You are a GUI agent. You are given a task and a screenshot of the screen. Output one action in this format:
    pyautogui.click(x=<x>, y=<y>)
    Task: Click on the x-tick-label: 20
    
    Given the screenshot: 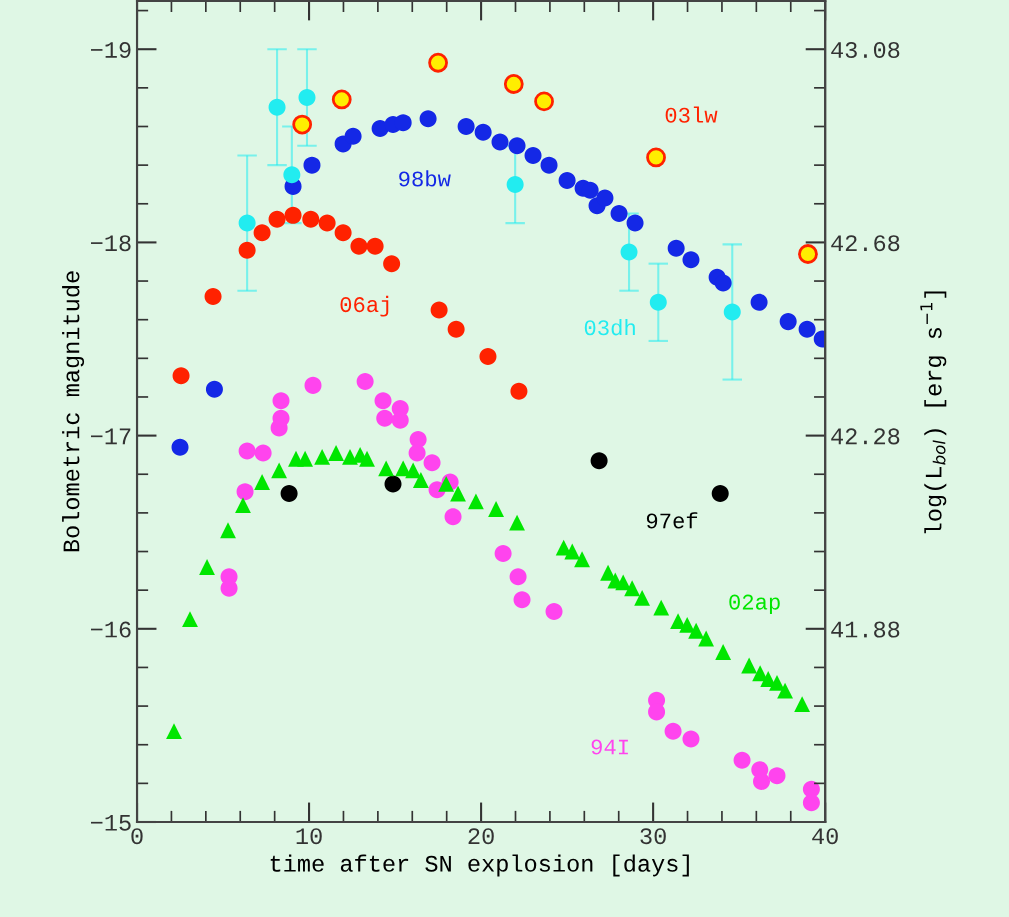 What is the action you would take?
    pyautogui.click(x=481, y=836)
    